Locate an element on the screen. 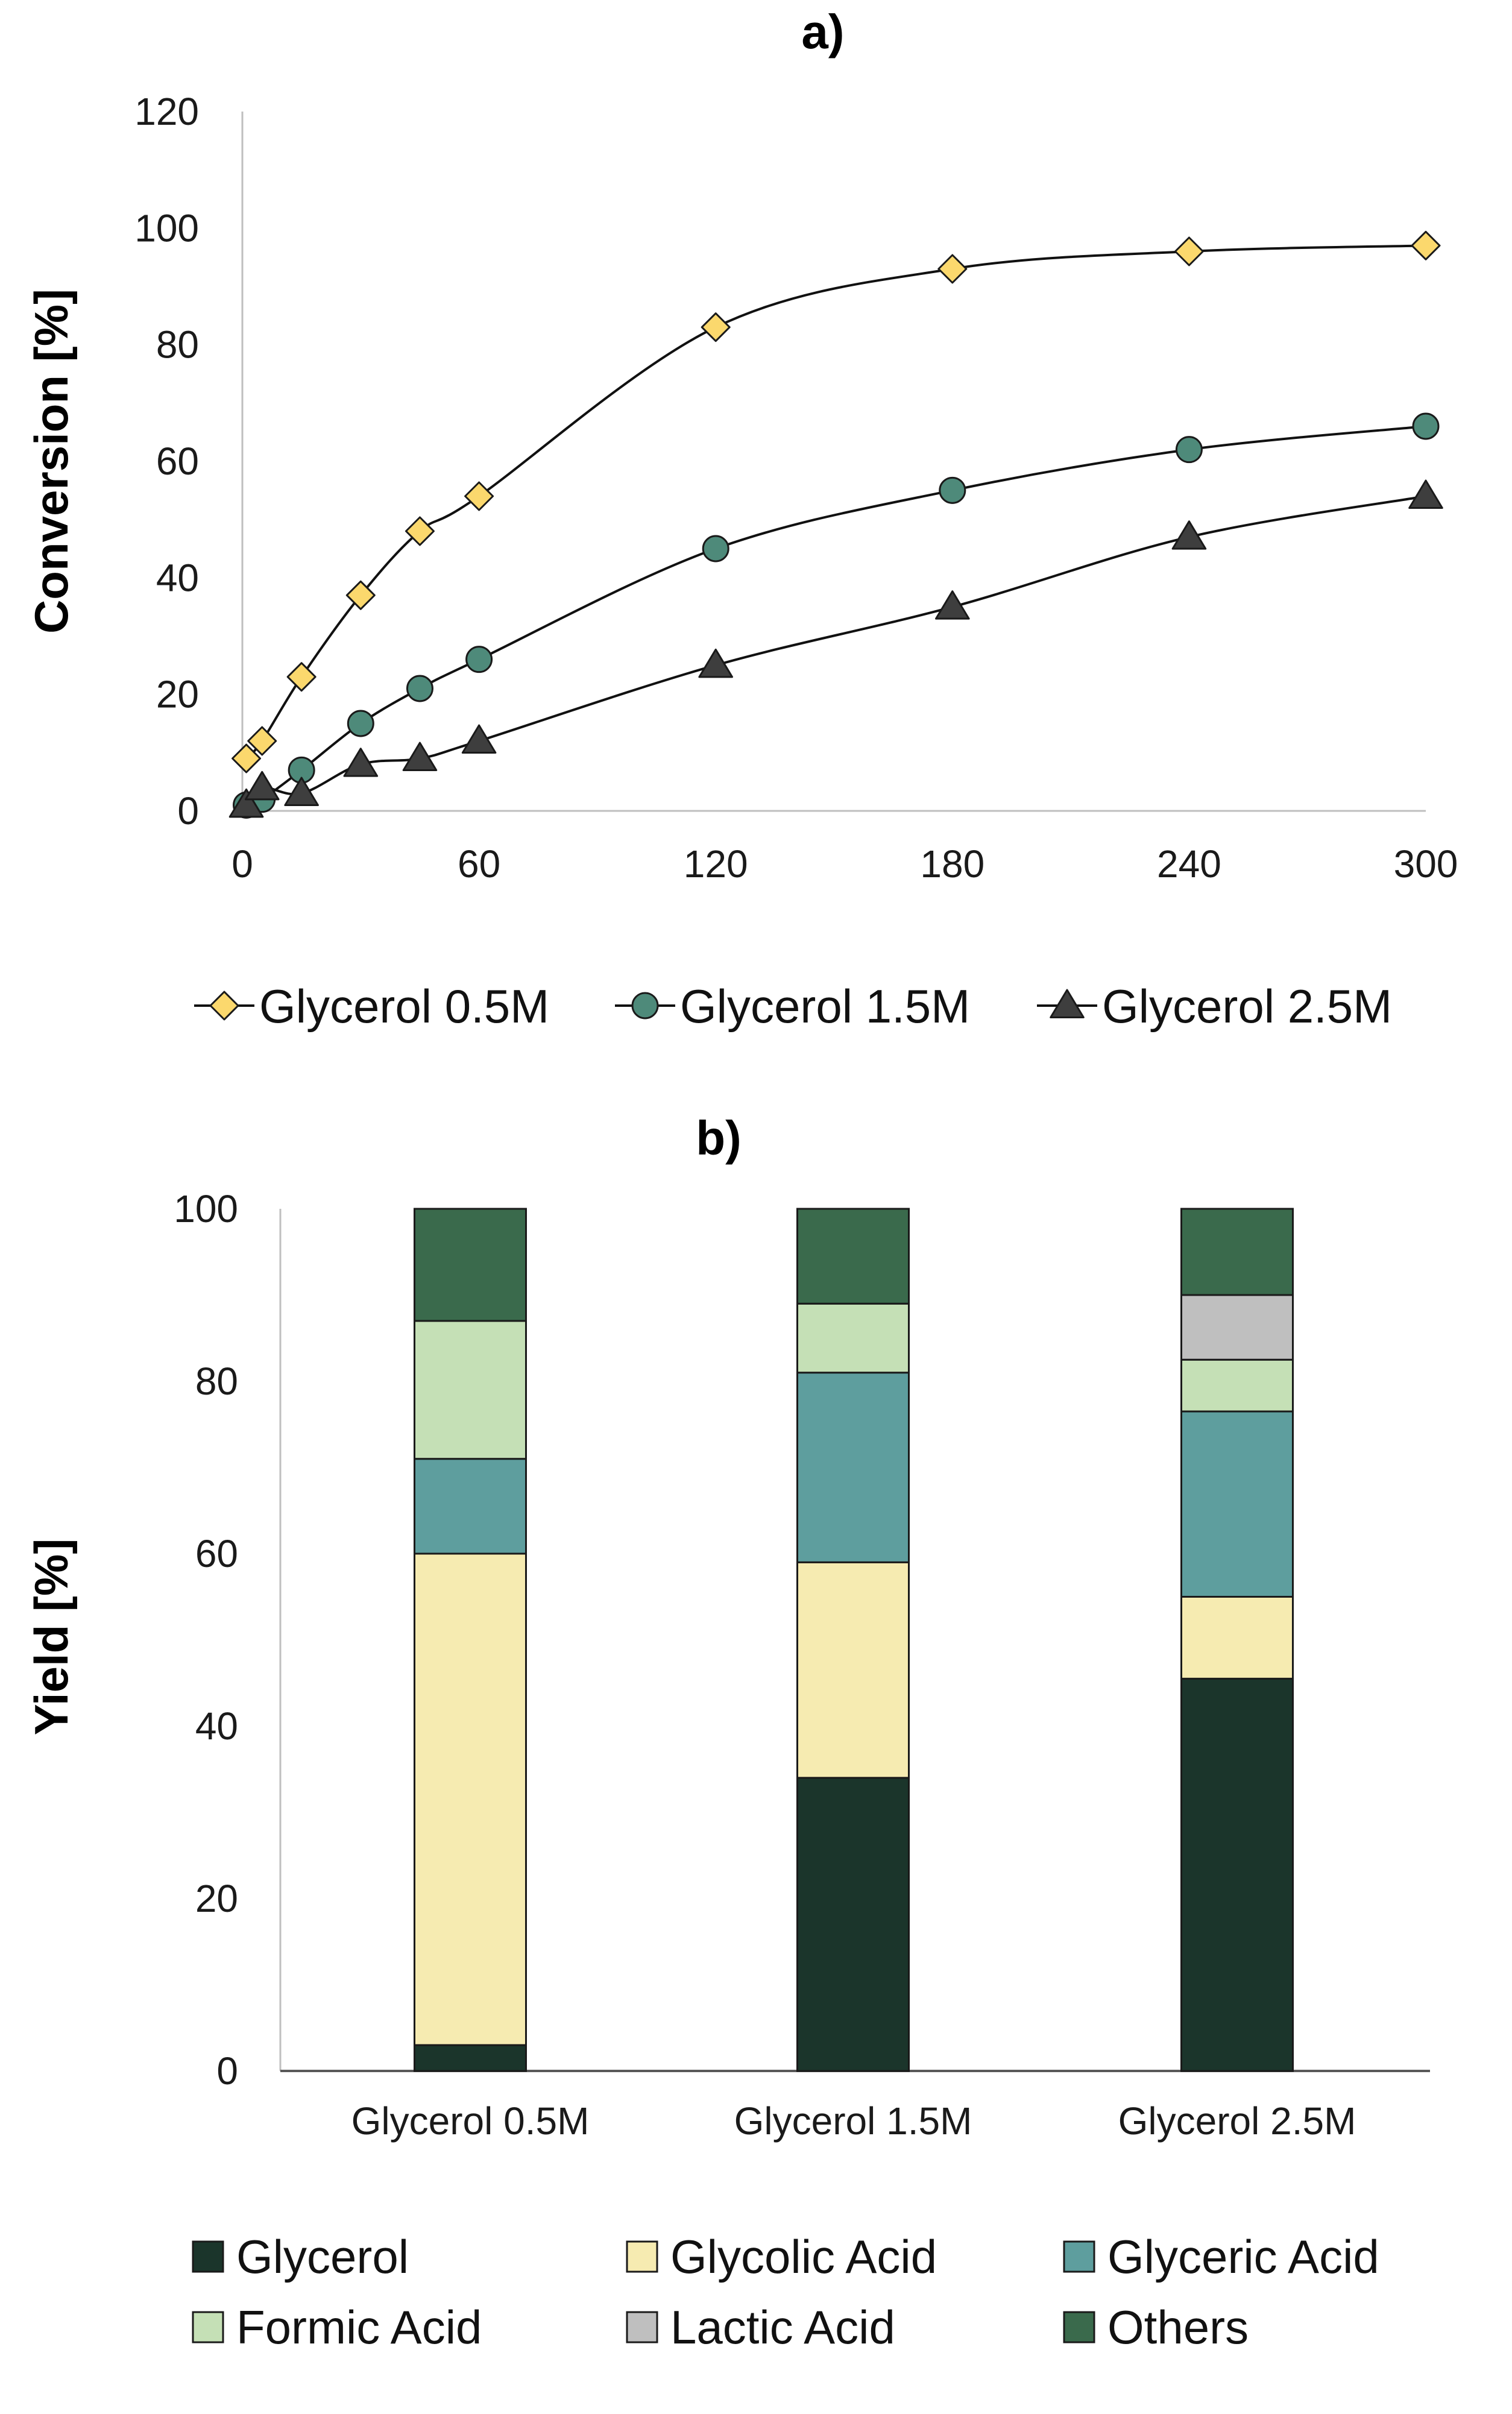 This screenshot has height=2414, width=1512. panel-a-title: a) is located at coordinates (823, 31).